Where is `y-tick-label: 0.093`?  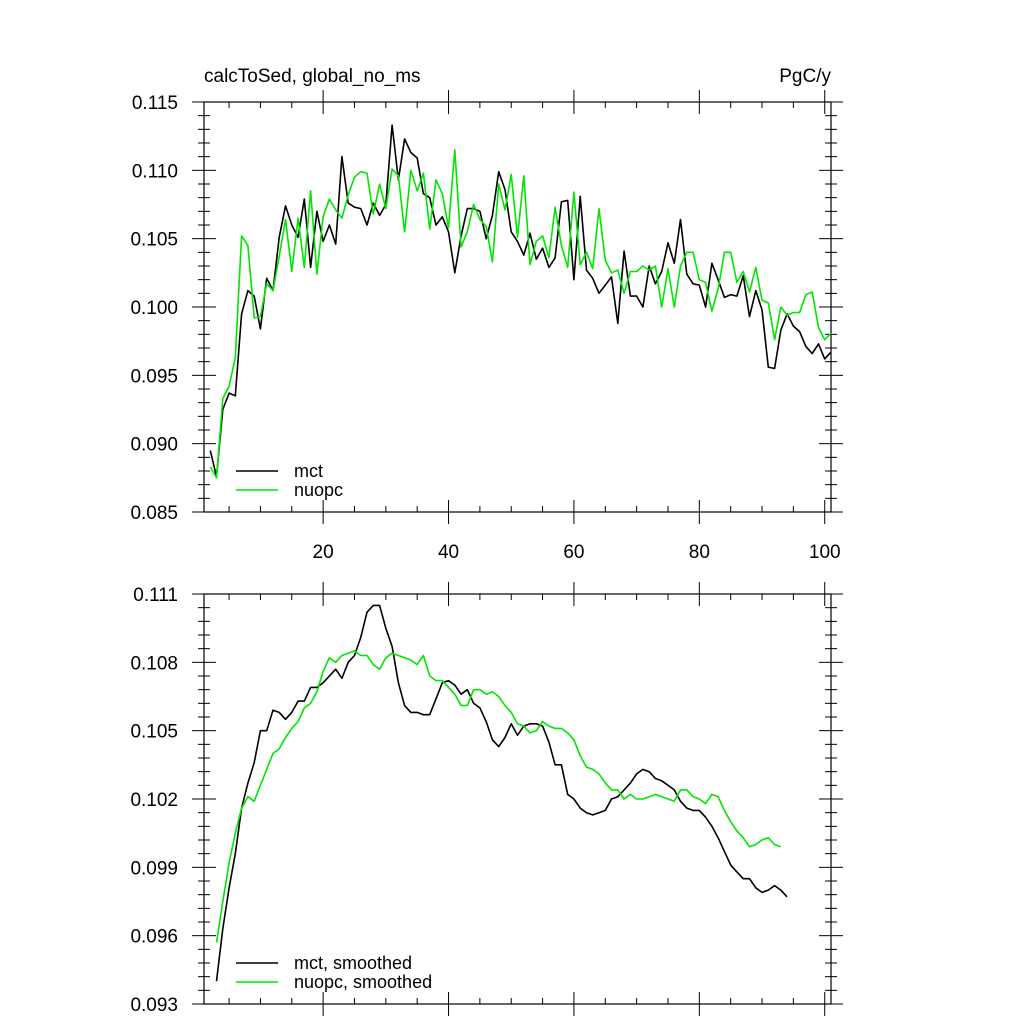
y-tick-label: 0.093 is located at coordinates (154, 1005).